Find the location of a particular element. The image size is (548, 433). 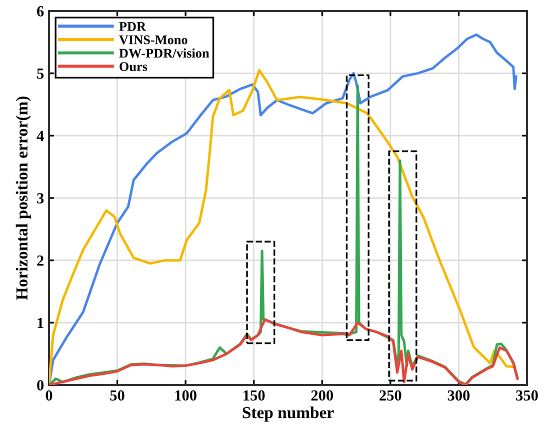

legend-label: Ours is located at coordinates (134, 67).